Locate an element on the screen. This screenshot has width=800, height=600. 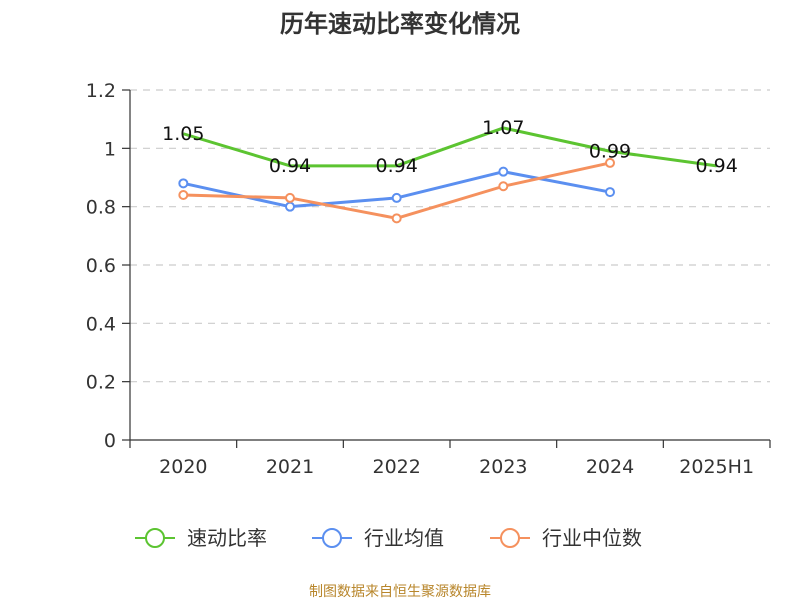
legend-item: 行业中位数 is located at coordinates (566, 538).